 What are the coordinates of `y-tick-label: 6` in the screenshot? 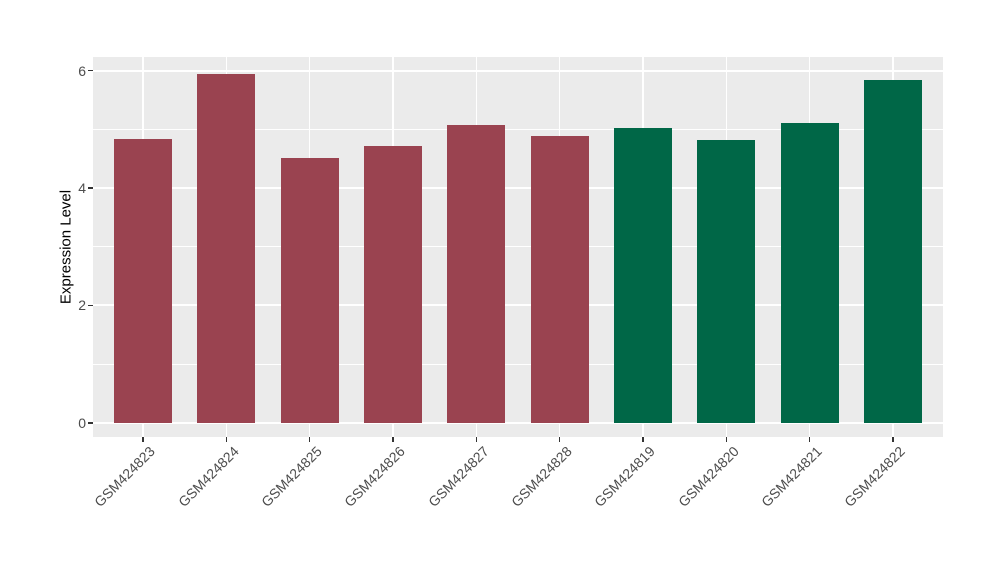 It's located at (82, 70).